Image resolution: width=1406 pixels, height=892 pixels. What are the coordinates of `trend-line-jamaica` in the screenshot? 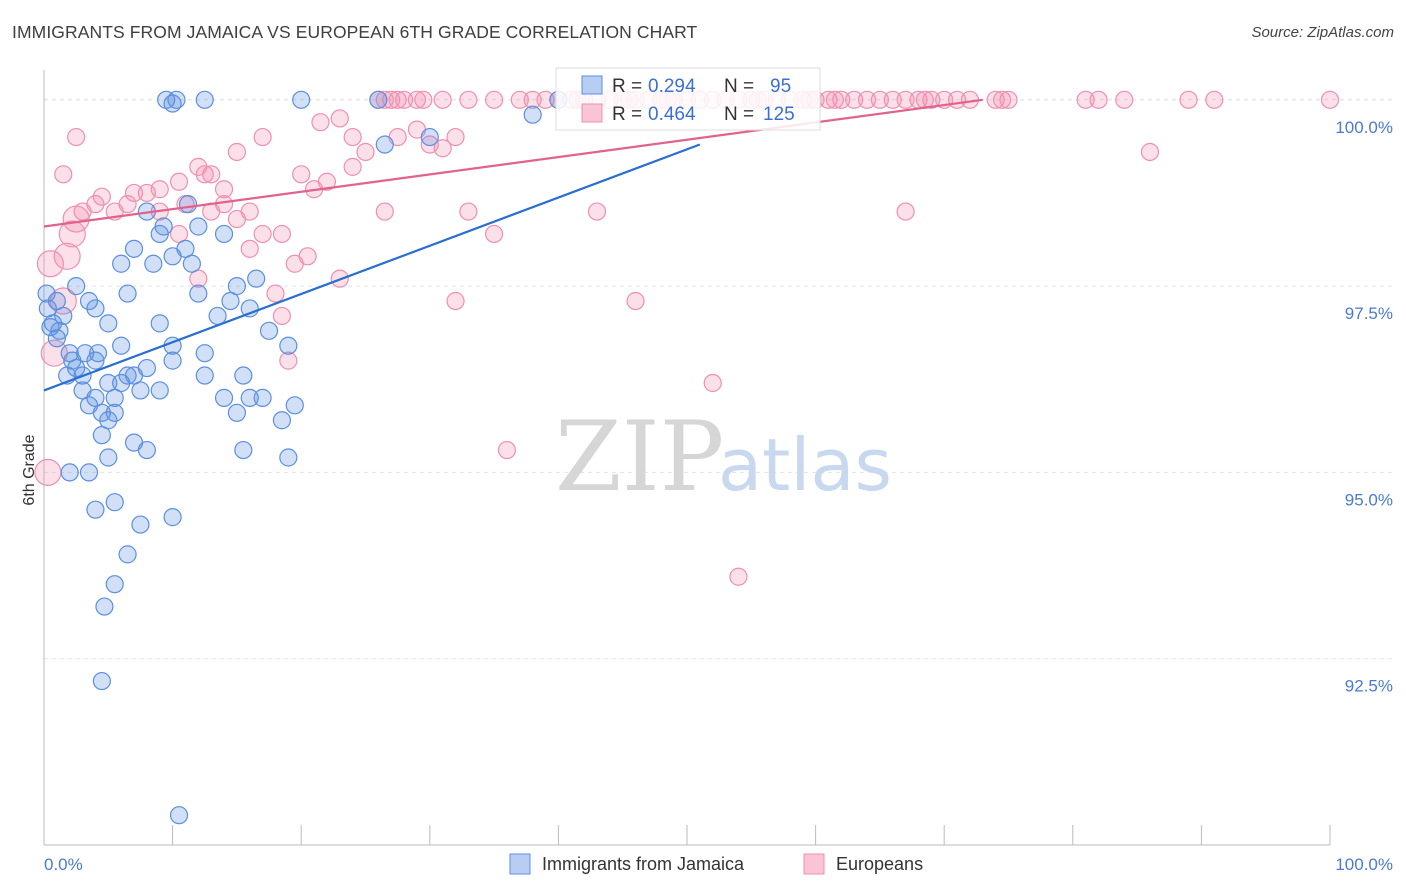 It's located at (372, 267).